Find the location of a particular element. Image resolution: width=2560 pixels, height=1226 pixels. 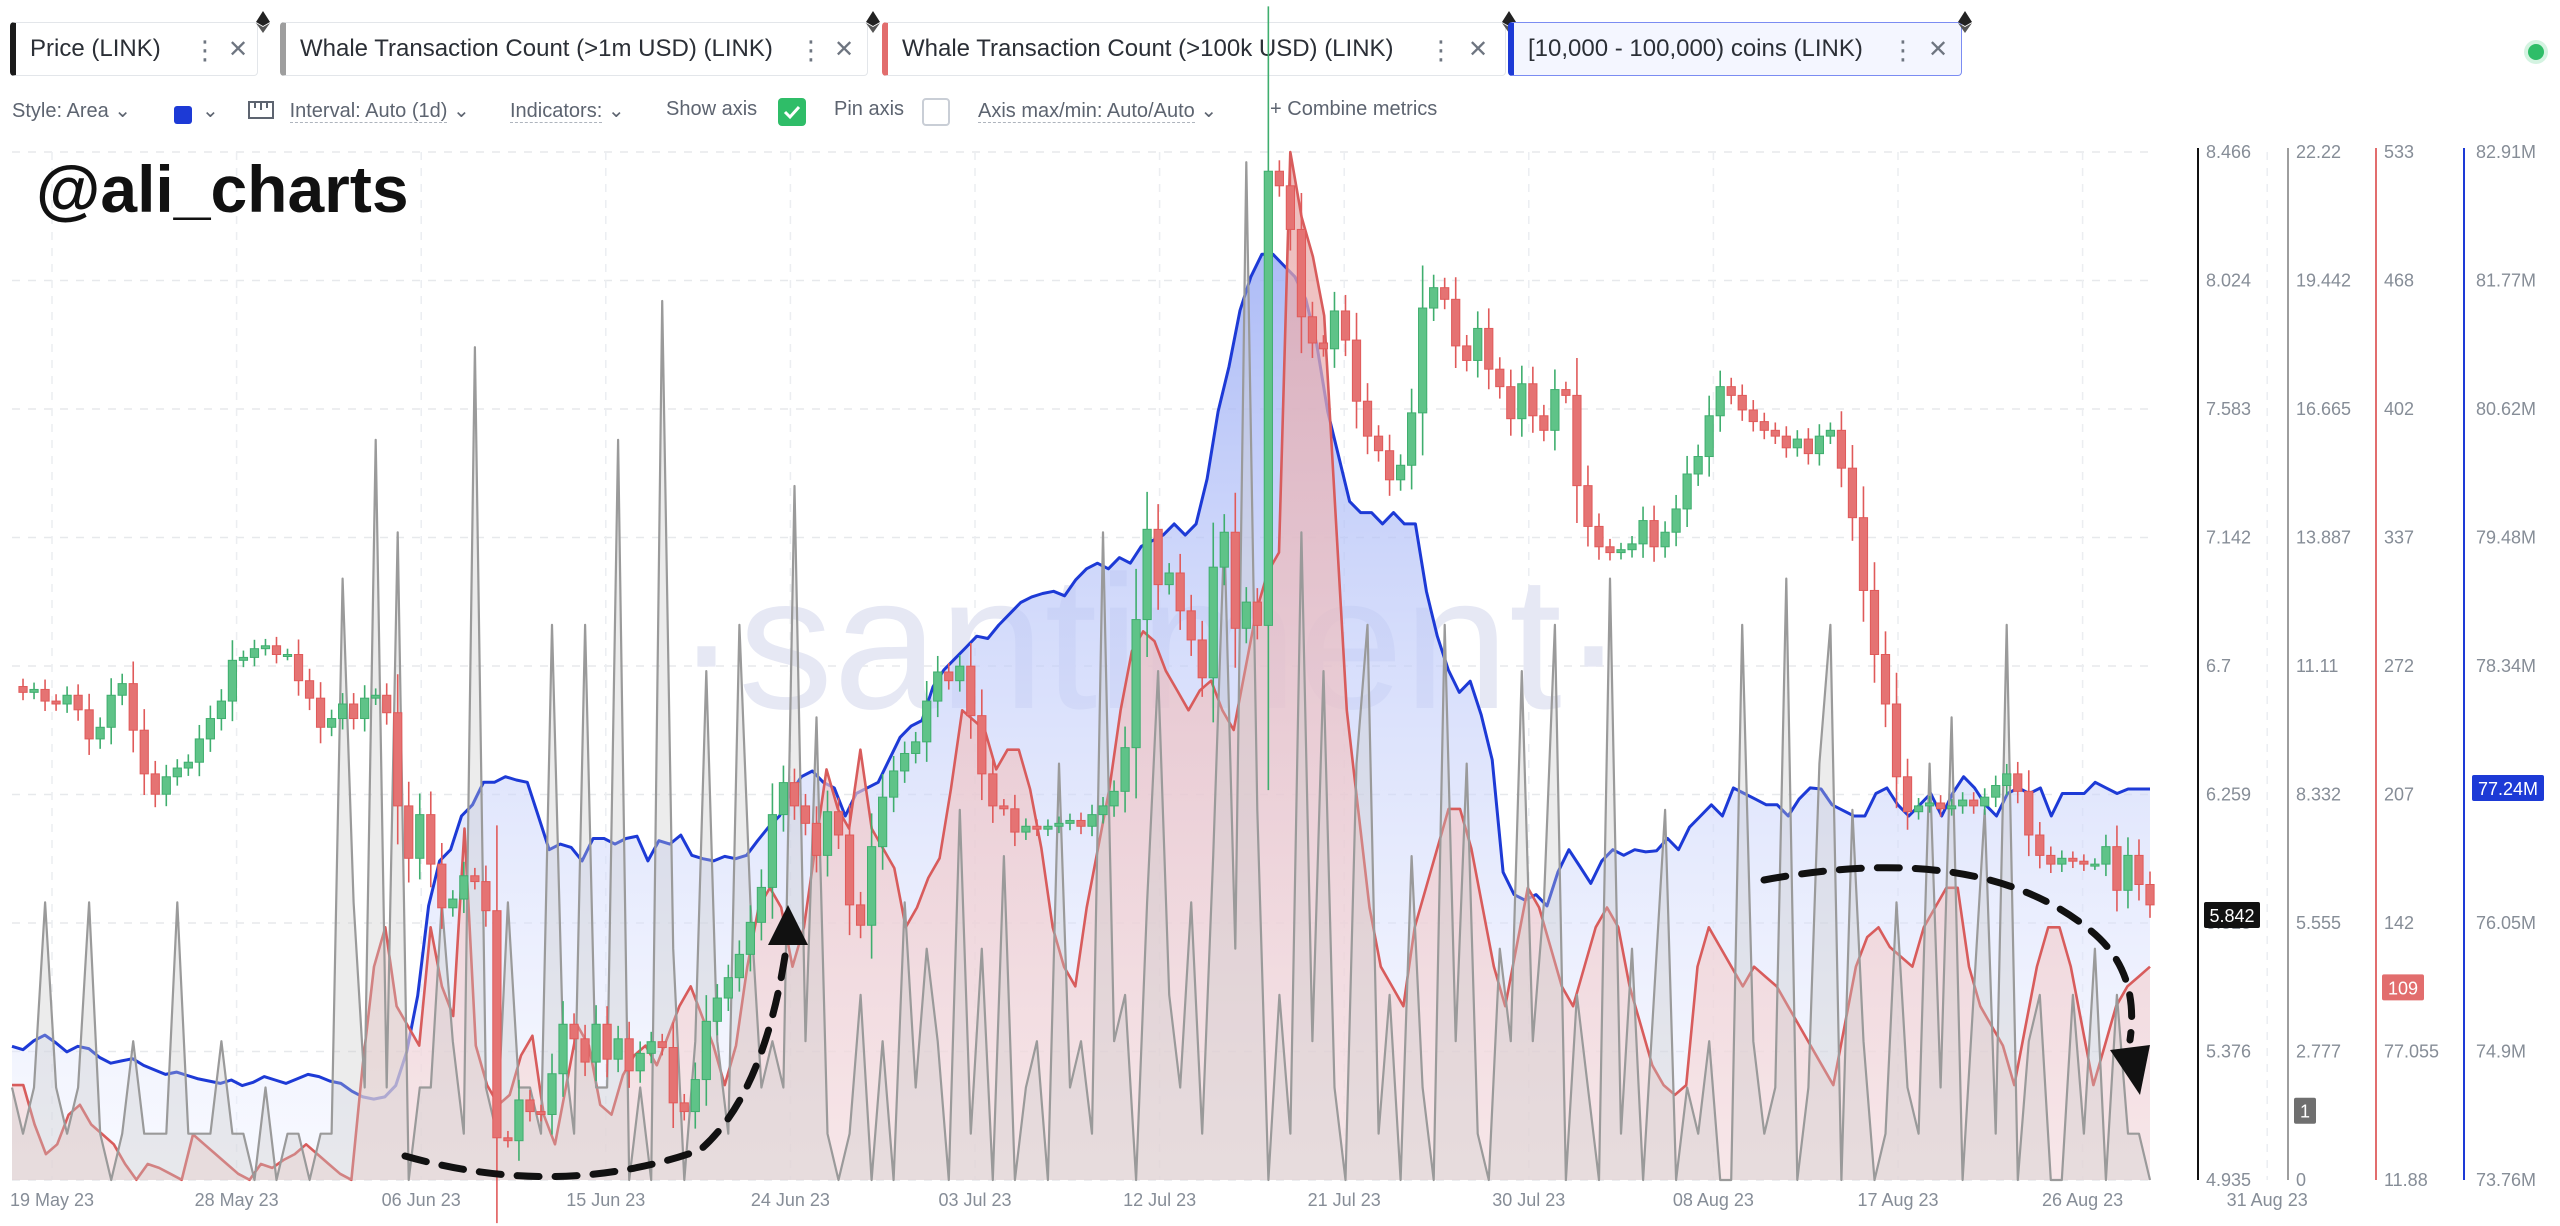

axis-maxmin-select: Axis max/min: Auto/Auto ⌄ is located at coordinates (1098, 111).